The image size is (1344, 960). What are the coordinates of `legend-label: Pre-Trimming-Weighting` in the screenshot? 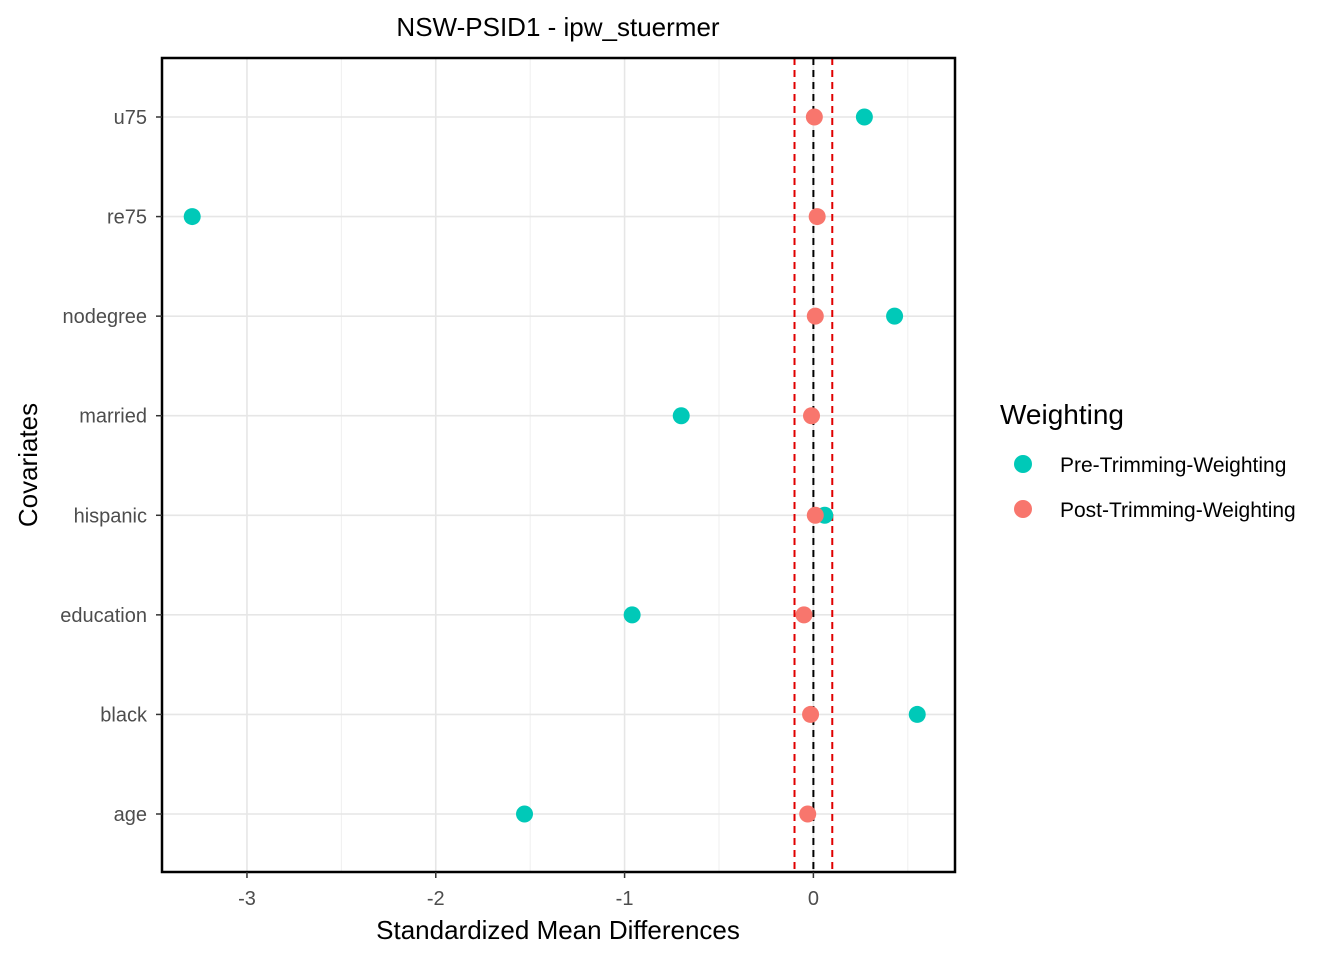 It's located at (1173, 465).